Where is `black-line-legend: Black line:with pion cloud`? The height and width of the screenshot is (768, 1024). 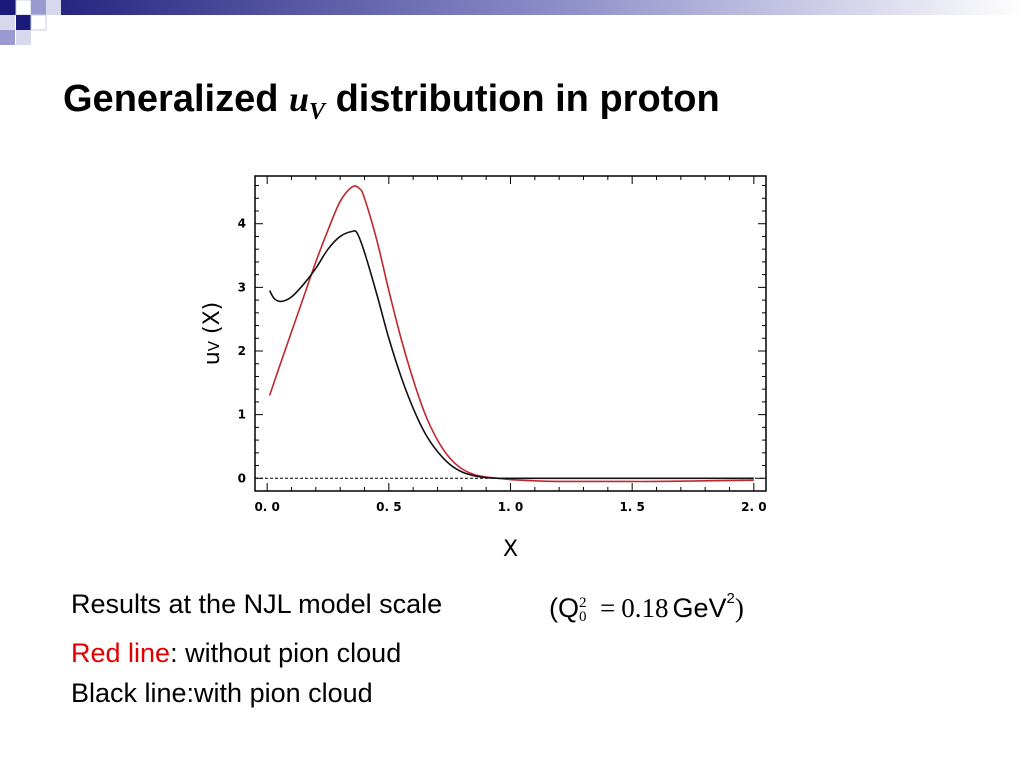 black-line-legend: Black line:with pion cloud is located at coordinates (222, 693).